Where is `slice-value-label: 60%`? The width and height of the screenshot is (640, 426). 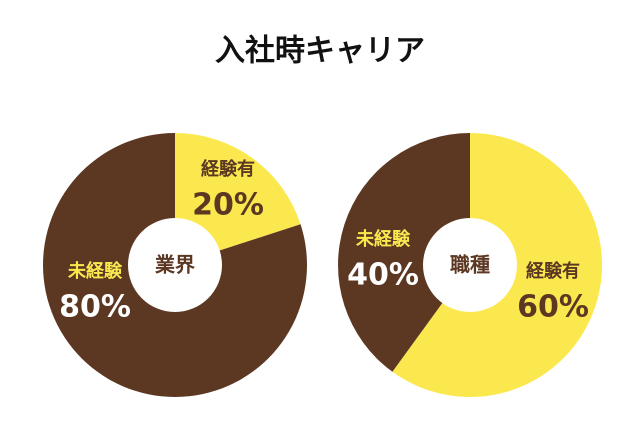 slice-value-label: 60% is located at coordinates (553, 307).